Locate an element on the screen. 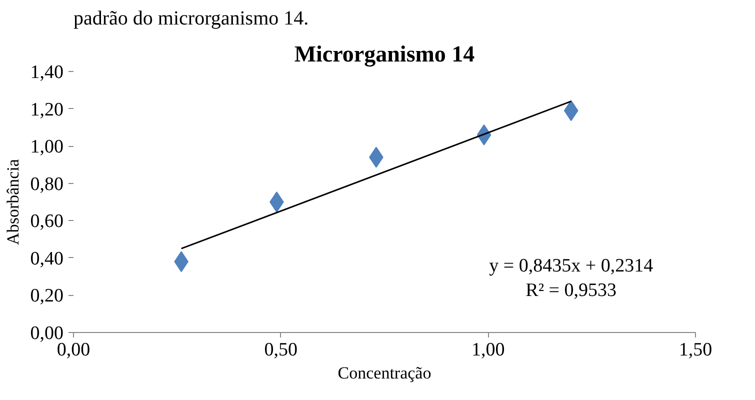  x-tick-label: 1,50 is located at coordinates (695, 350).